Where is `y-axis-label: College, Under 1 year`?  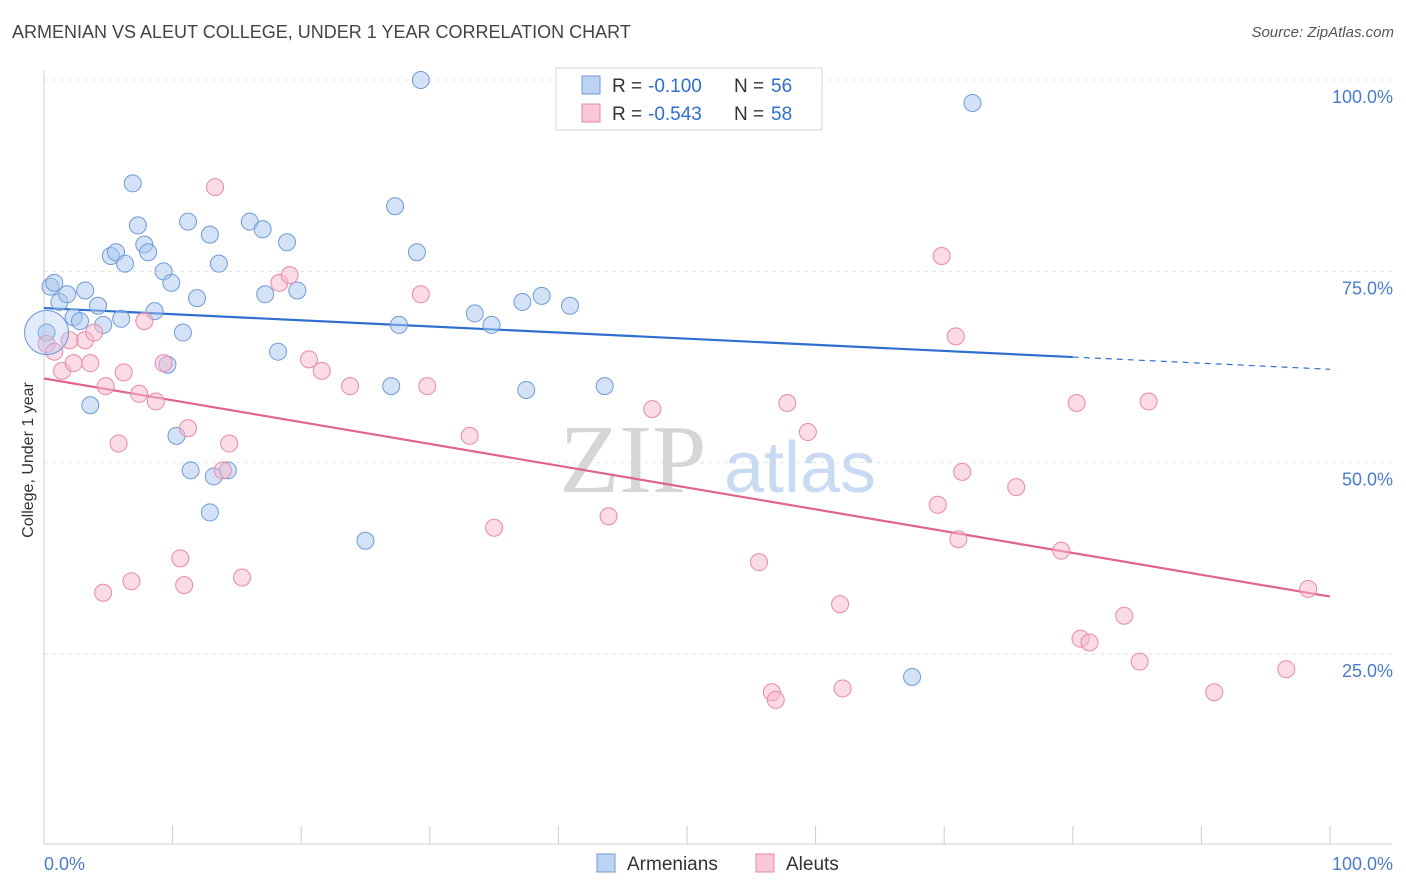
y-axis-label: College, Under 1 year is located at coordinates (28, 460).